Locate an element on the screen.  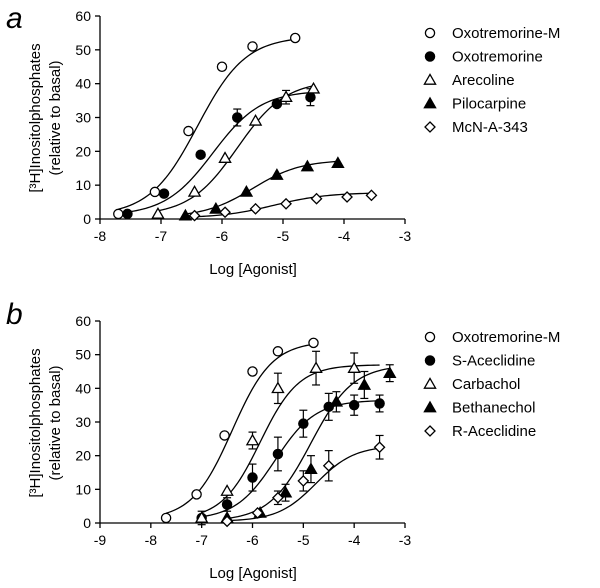
x-axis-title-a: Log [Agonist] is located at coordinates (253, 269).